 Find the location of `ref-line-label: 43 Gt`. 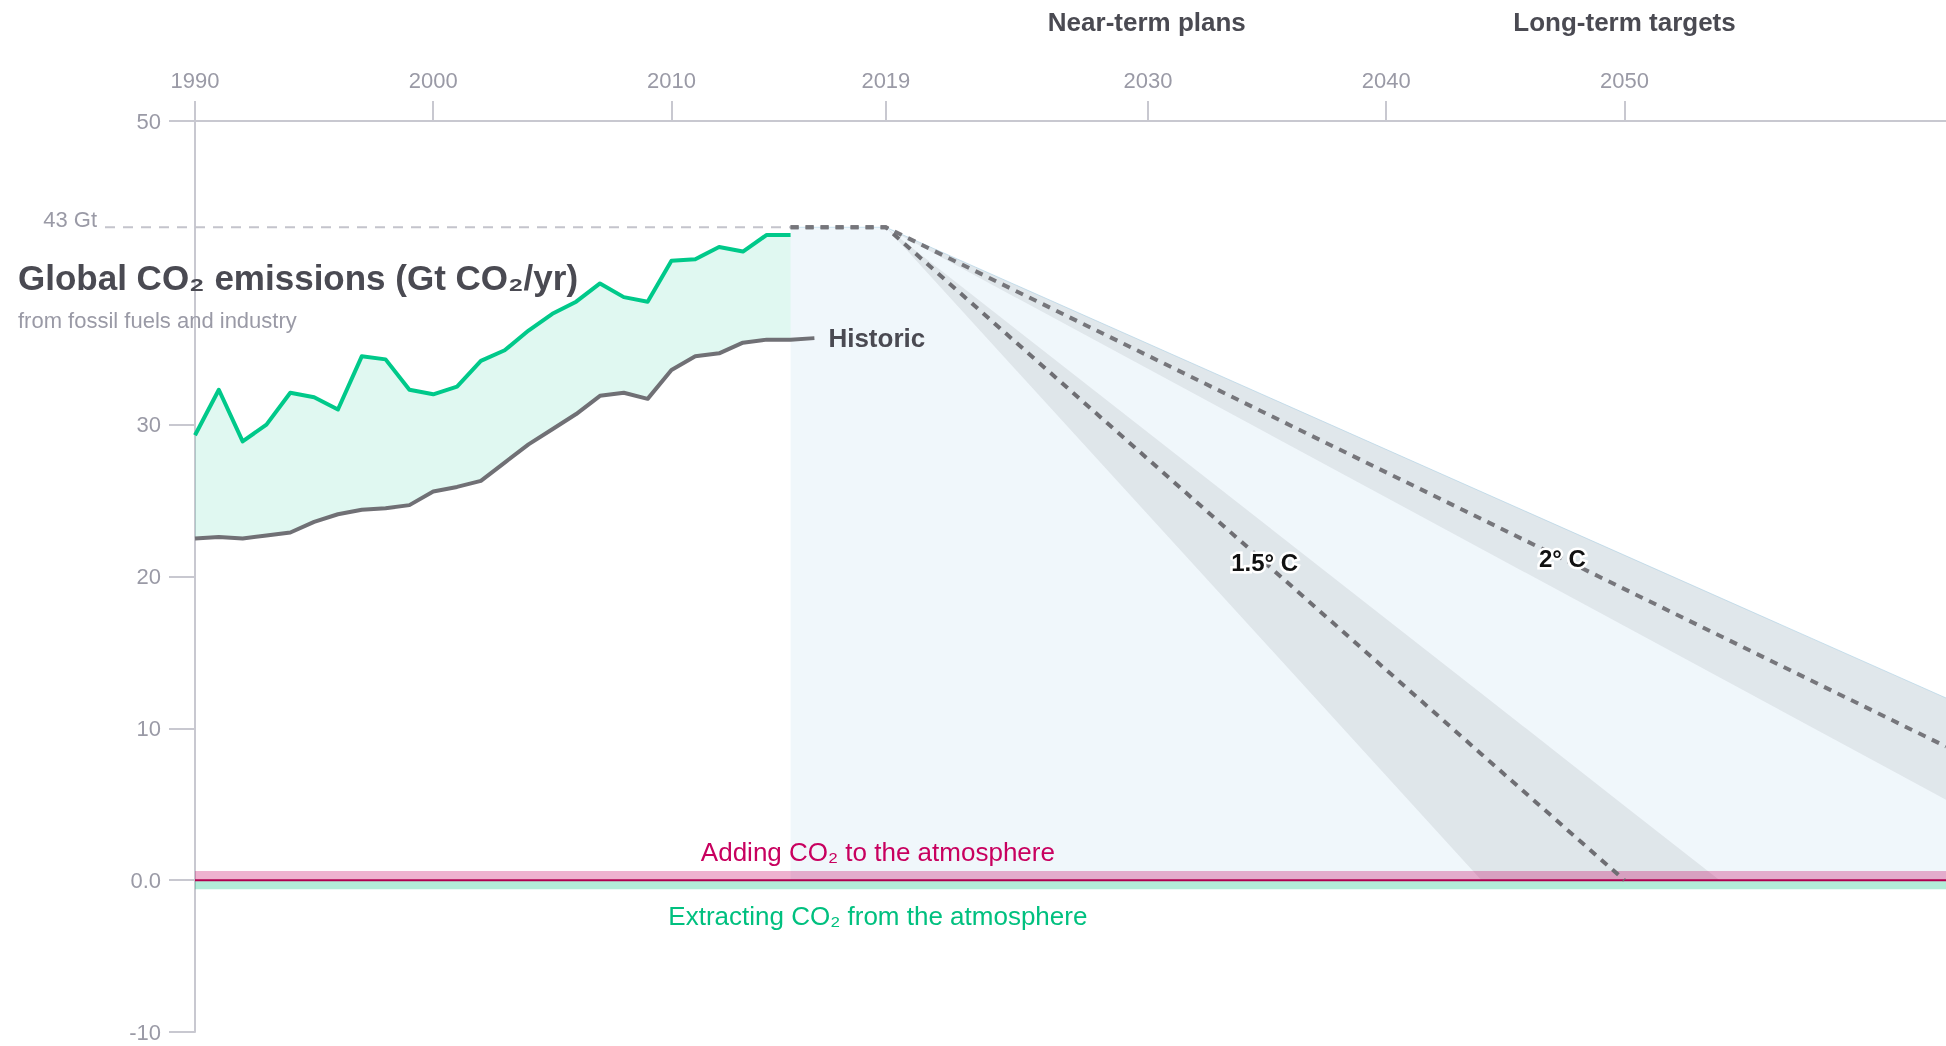

ref-line-label: 43 Gt is located at coordinates (70, 219).